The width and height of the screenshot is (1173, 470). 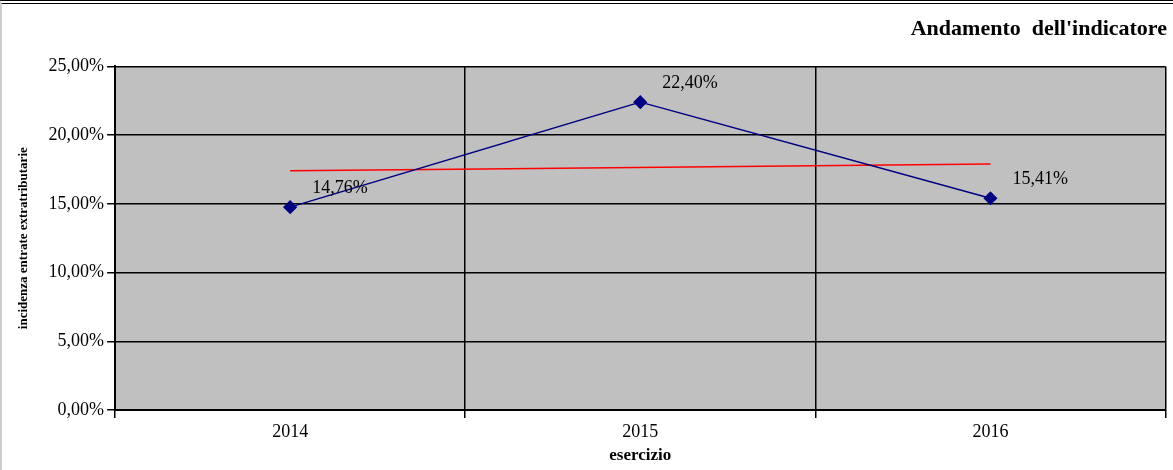 What do you see at coordinates (1040, 177) in the screenshot?
I see `data-label: 15,41%` at bounding box center [1040, 177].